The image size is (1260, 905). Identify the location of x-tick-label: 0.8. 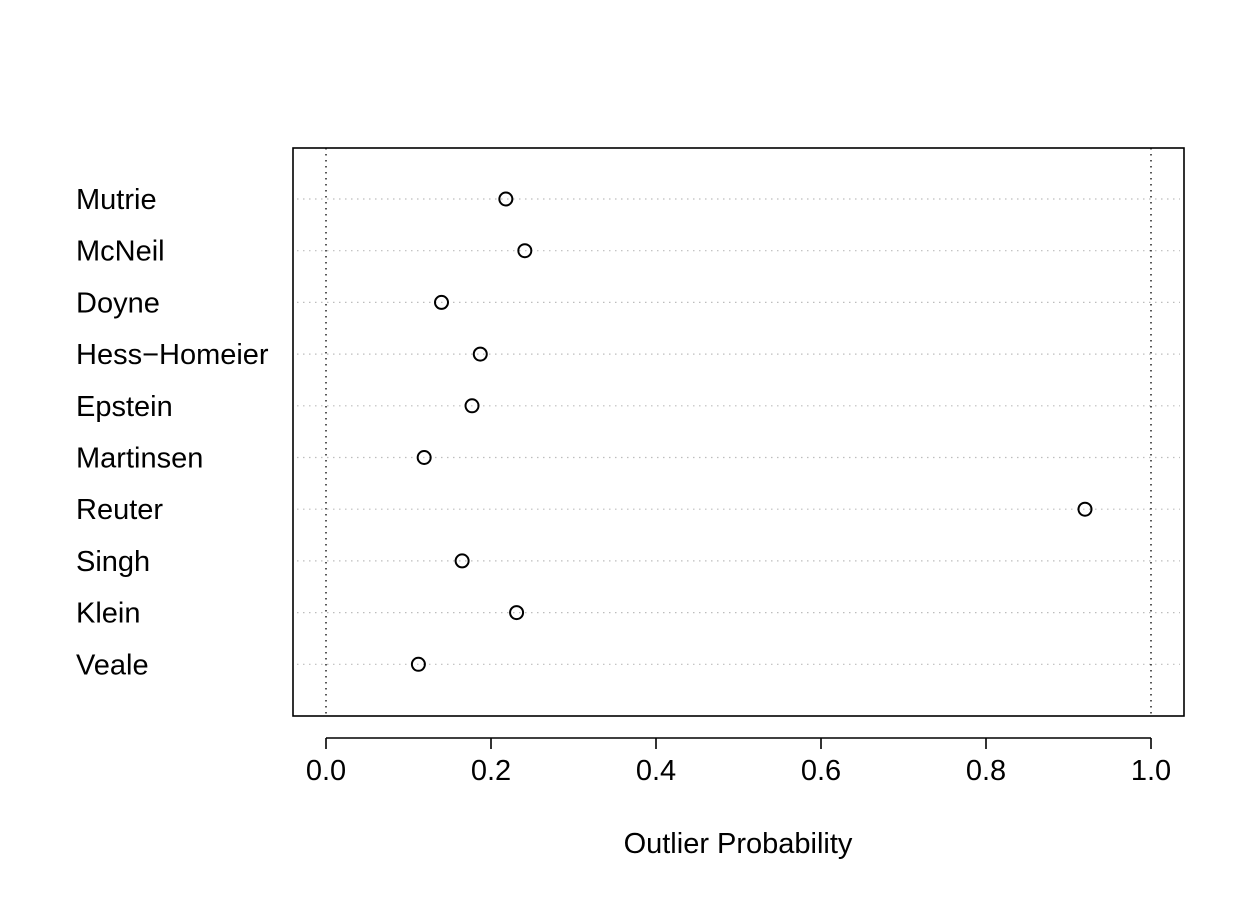
(986, 771).